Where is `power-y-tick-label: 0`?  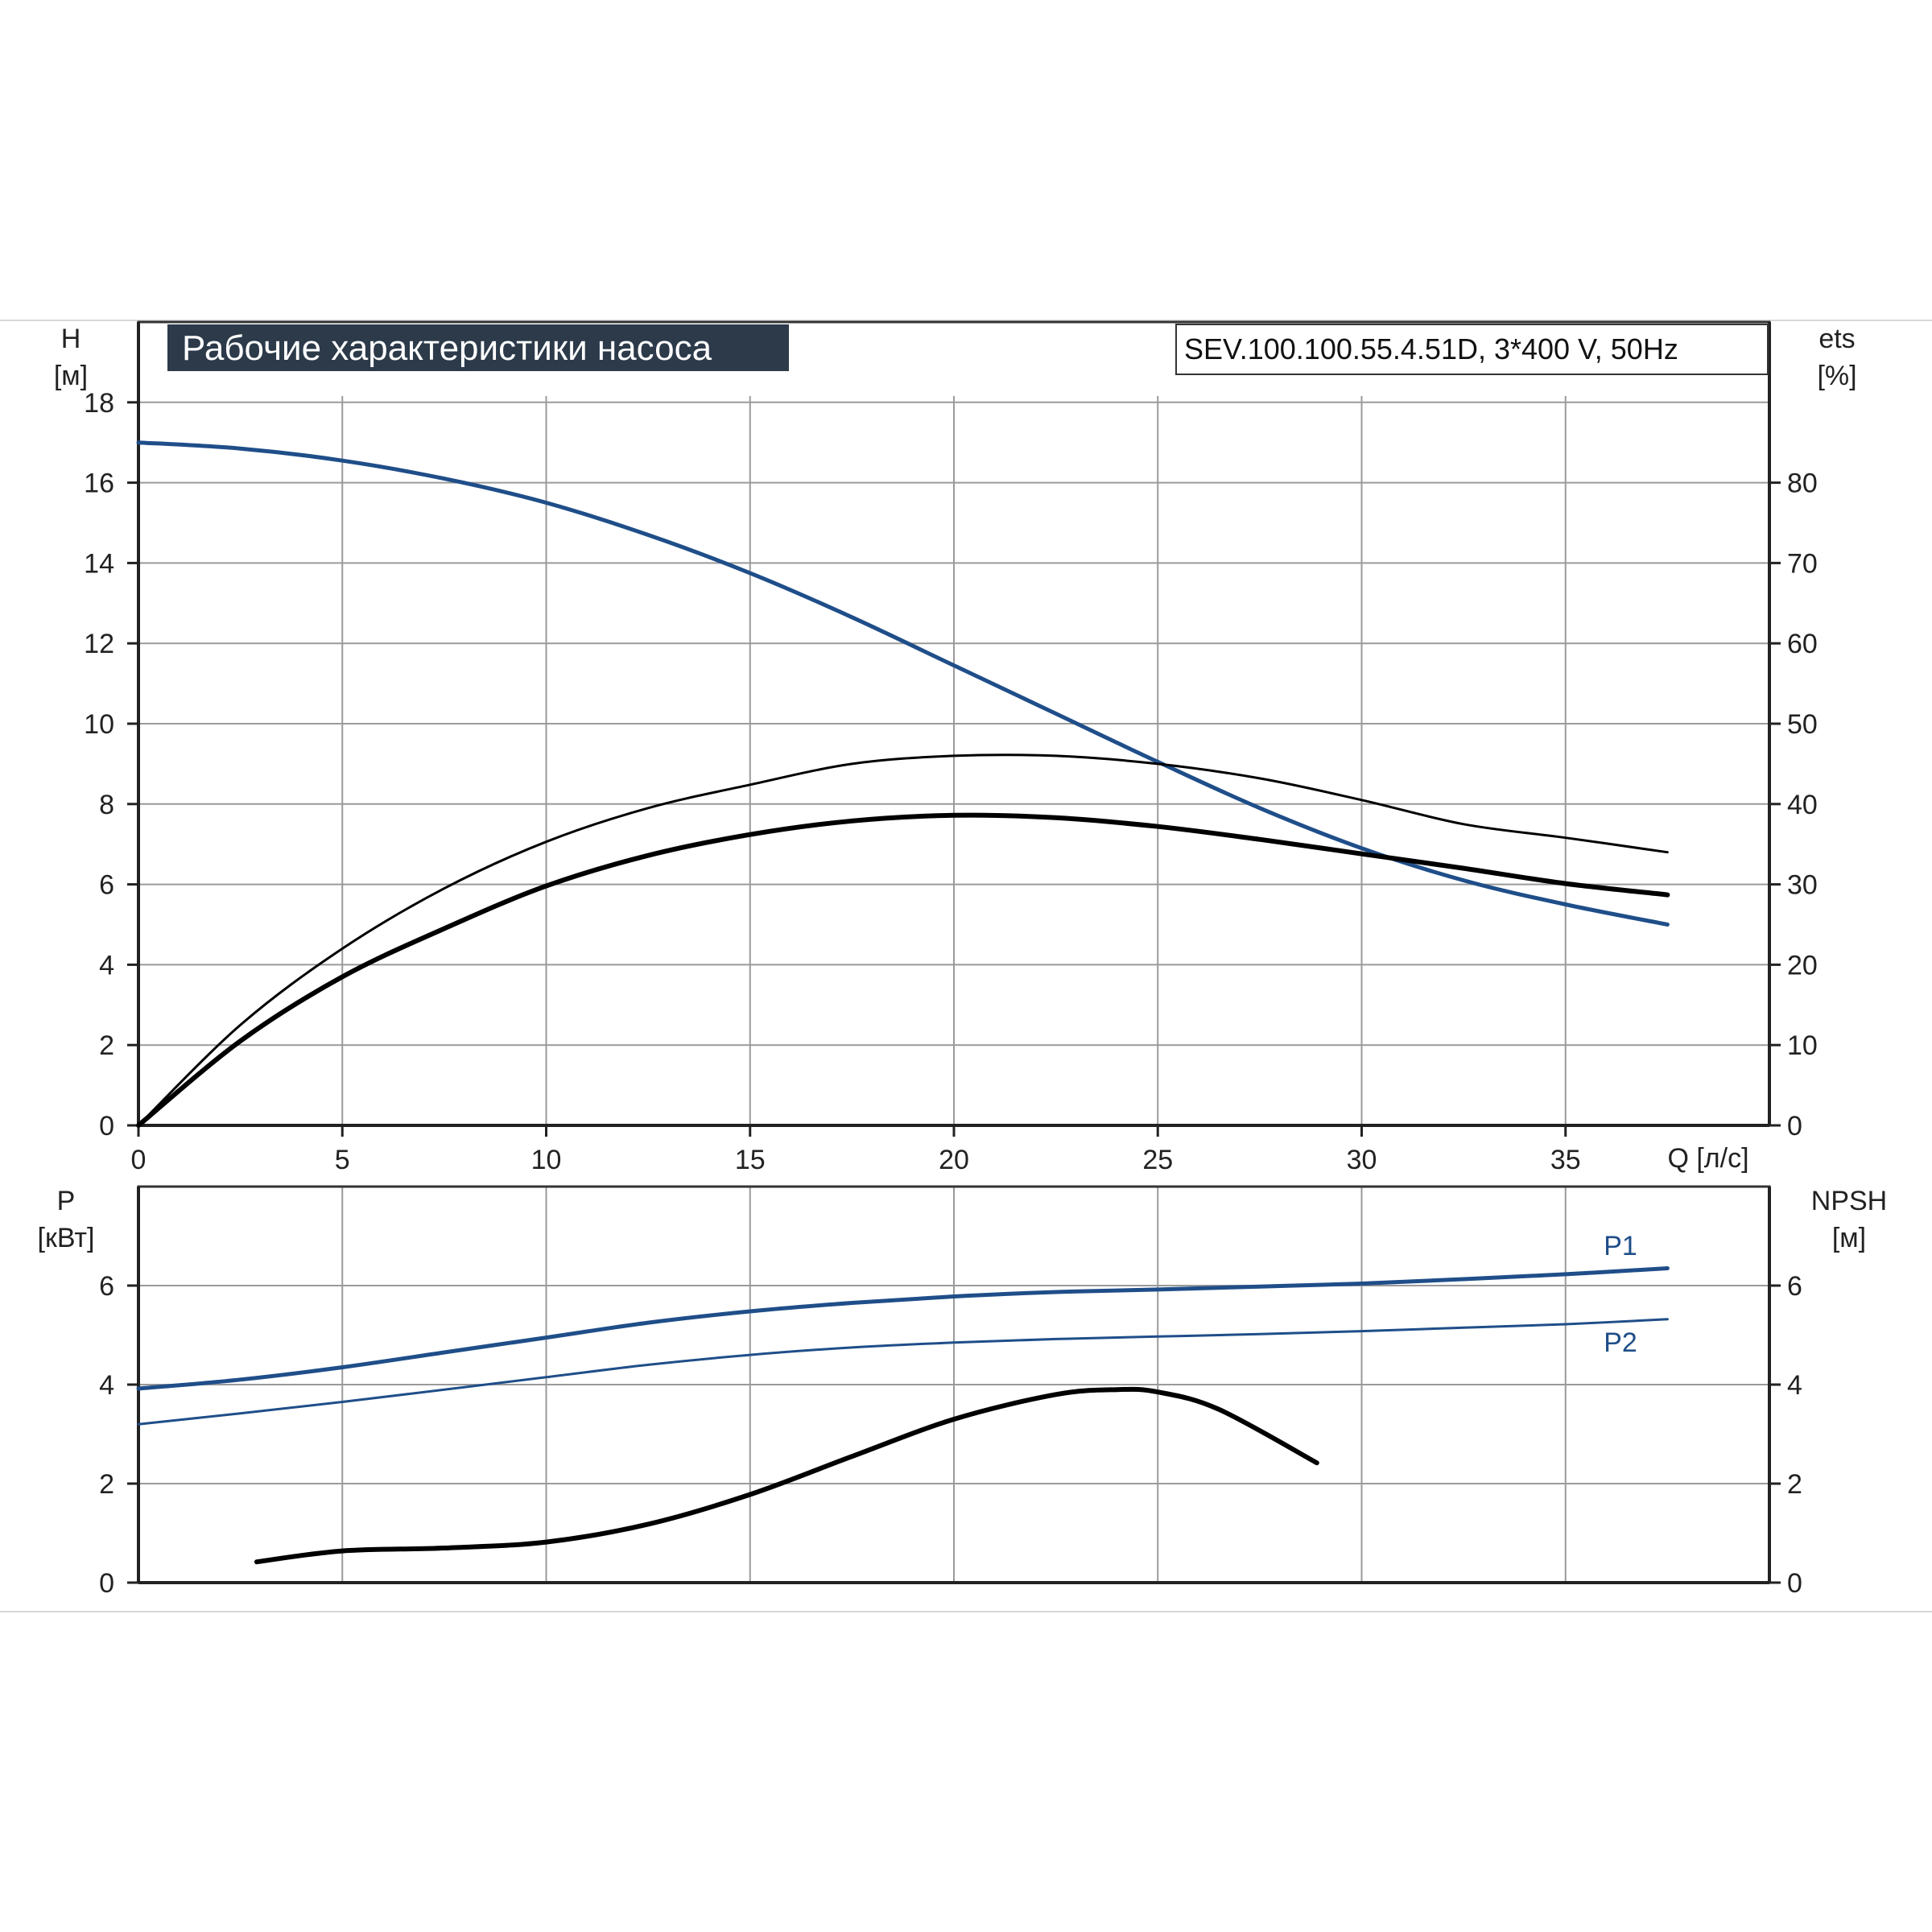 power-y-tick-label: 0 is located at coordinates (106, 1583).